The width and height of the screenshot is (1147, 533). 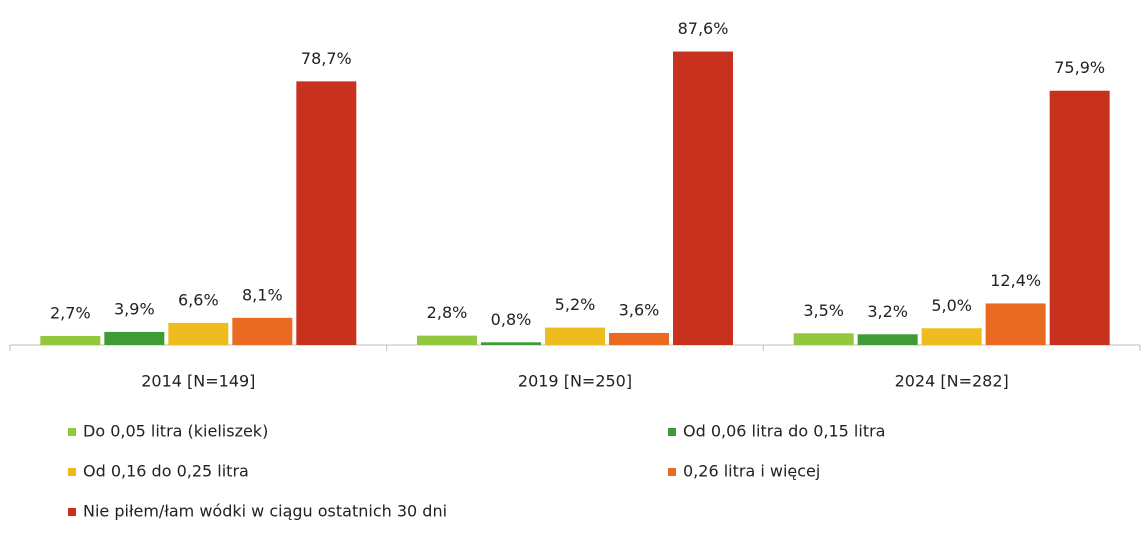 I want to click on value-label: 8,1%, so click(x=262, y=294).